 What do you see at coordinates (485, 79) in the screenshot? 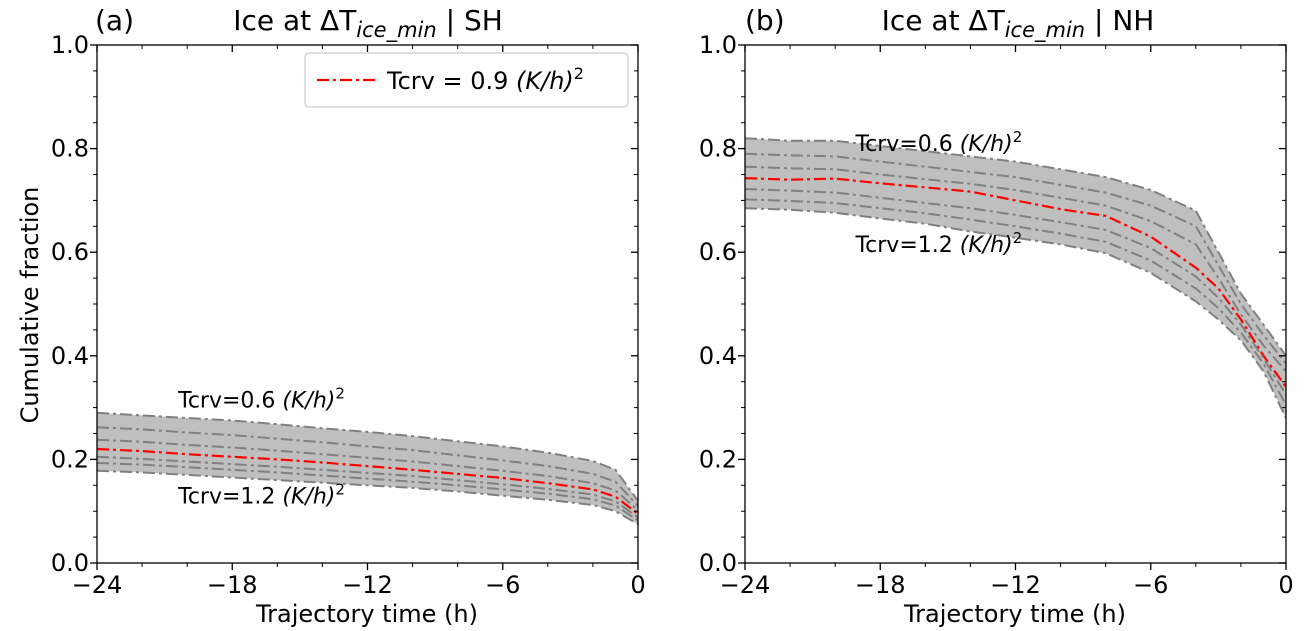
I see `legend-label: Tcrv = 0.9 (K/h)2` at bounding box center [485, 79].